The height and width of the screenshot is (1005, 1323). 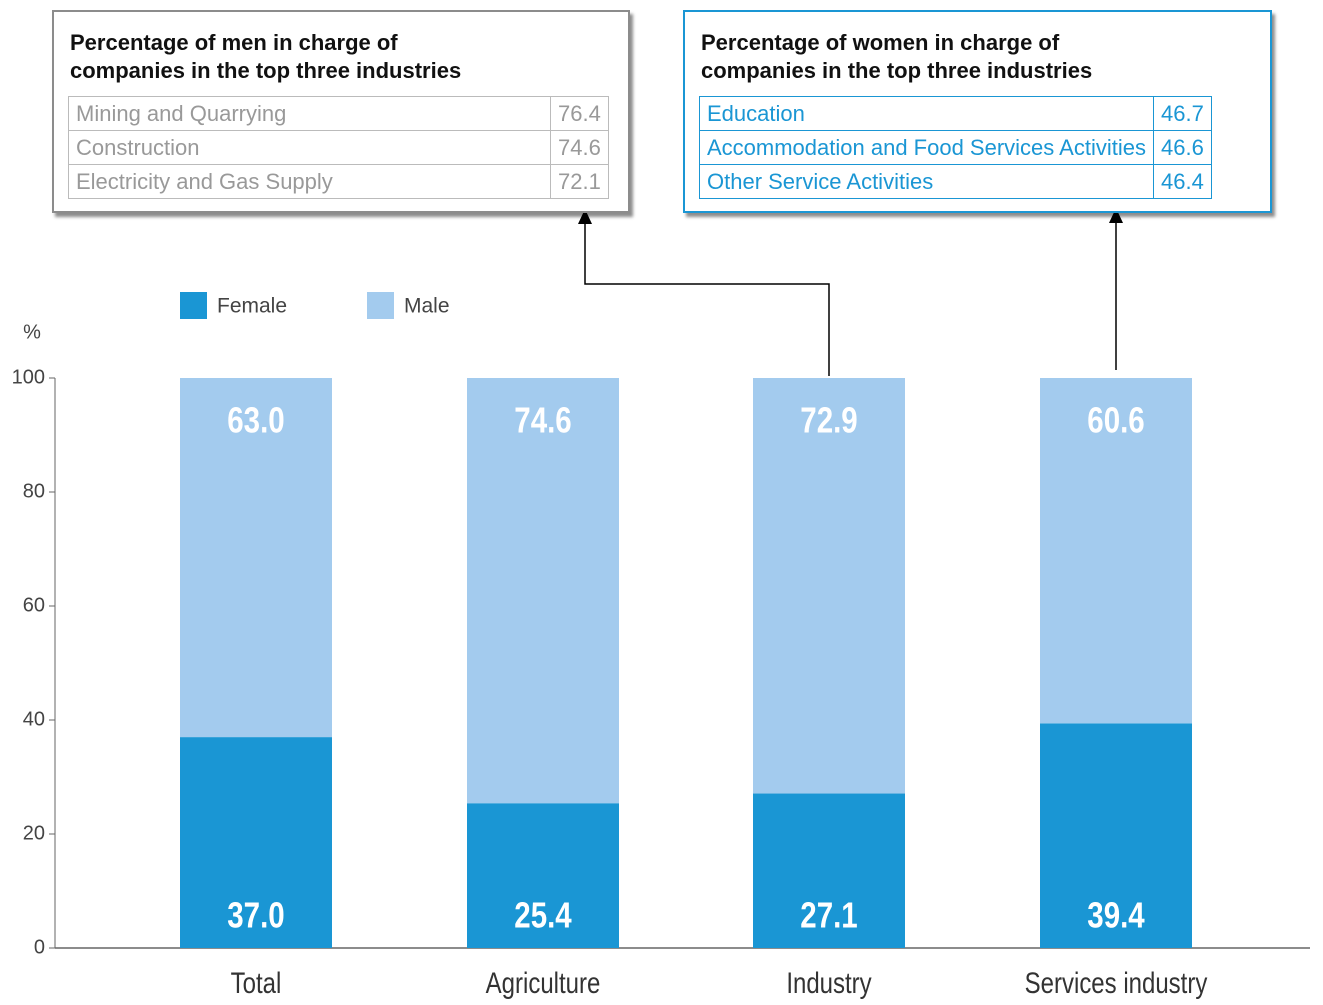 What do you see at coordinates (34, 491) in the screenshot?
I see `y-tick-label: 80` at bounding box center [34, 491].